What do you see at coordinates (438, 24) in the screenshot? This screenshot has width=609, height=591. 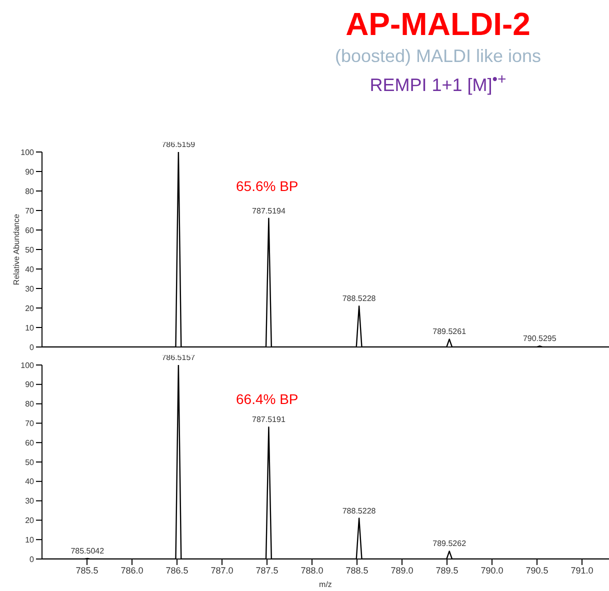 I see `chart-title: AP-MALDI-2` at bounding box center [438, 24].